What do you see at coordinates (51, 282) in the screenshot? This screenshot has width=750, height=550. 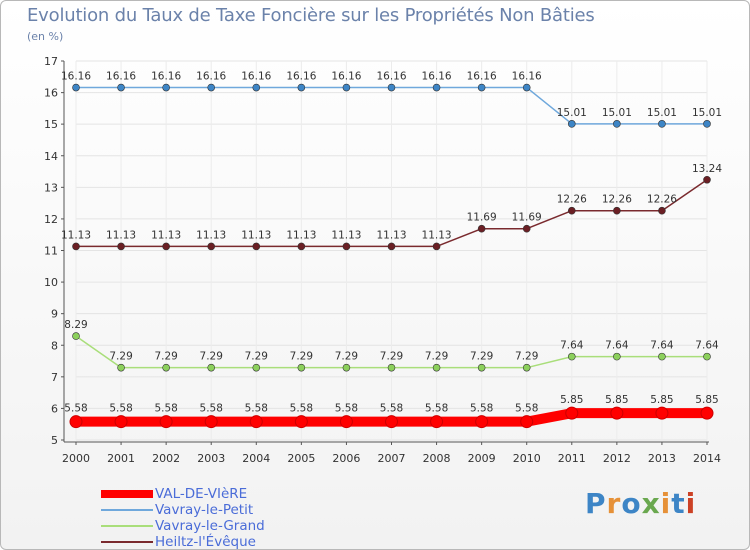 I see `y-tick-label: 10` at bounding box center [51, 282].